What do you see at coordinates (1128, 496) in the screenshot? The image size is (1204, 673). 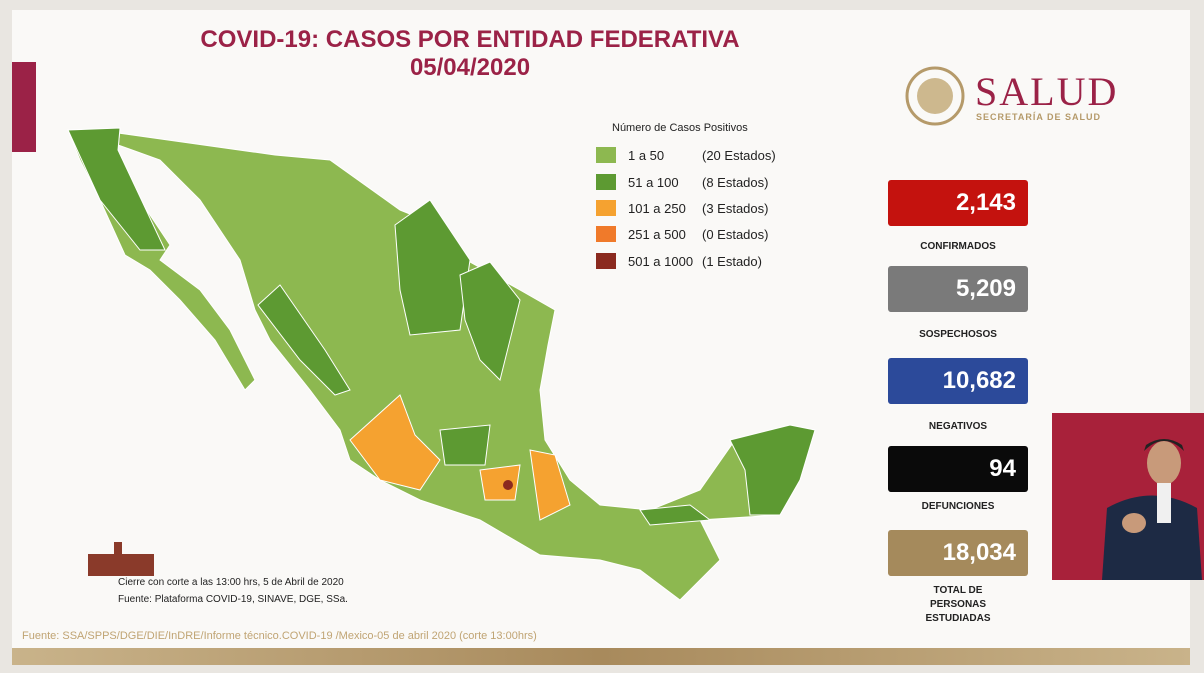 I see `interpreter-inset` at bounding box center [1128, 496].